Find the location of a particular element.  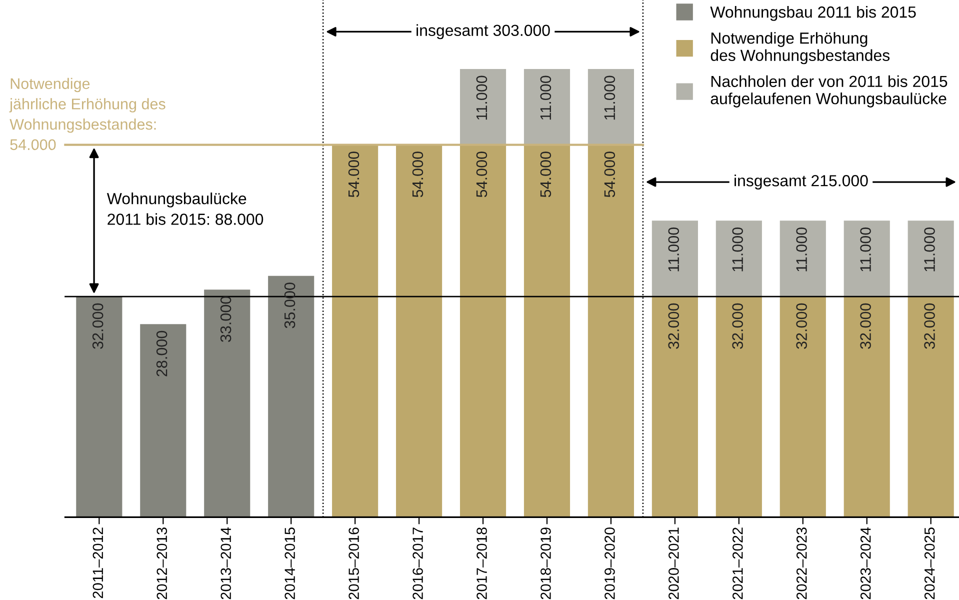

x-tick-label: 2014–2015 is located at coordinates (290, 564).